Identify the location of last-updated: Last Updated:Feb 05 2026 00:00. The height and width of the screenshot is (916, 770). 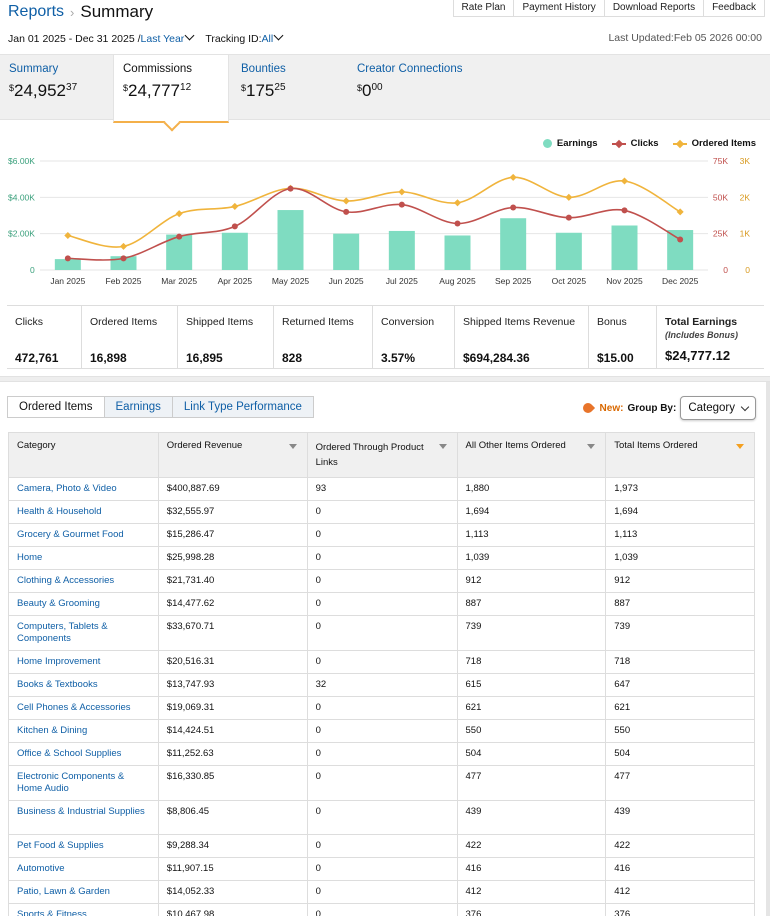
(685, 38).